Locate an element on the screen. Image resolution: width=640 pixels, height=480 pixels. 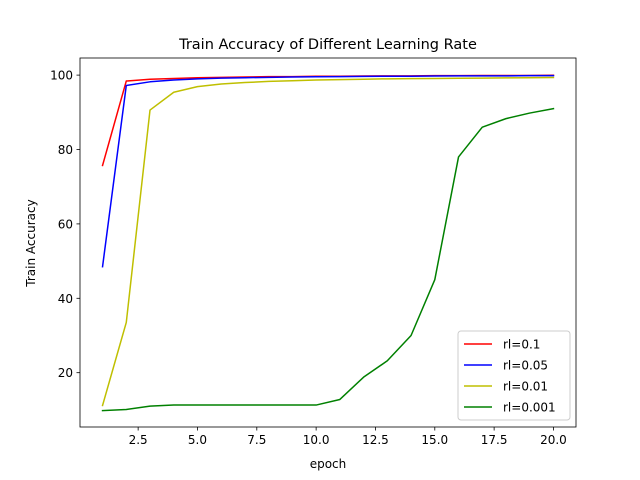
legend-label: rl=0.001 is located at coordinates (529, 408).